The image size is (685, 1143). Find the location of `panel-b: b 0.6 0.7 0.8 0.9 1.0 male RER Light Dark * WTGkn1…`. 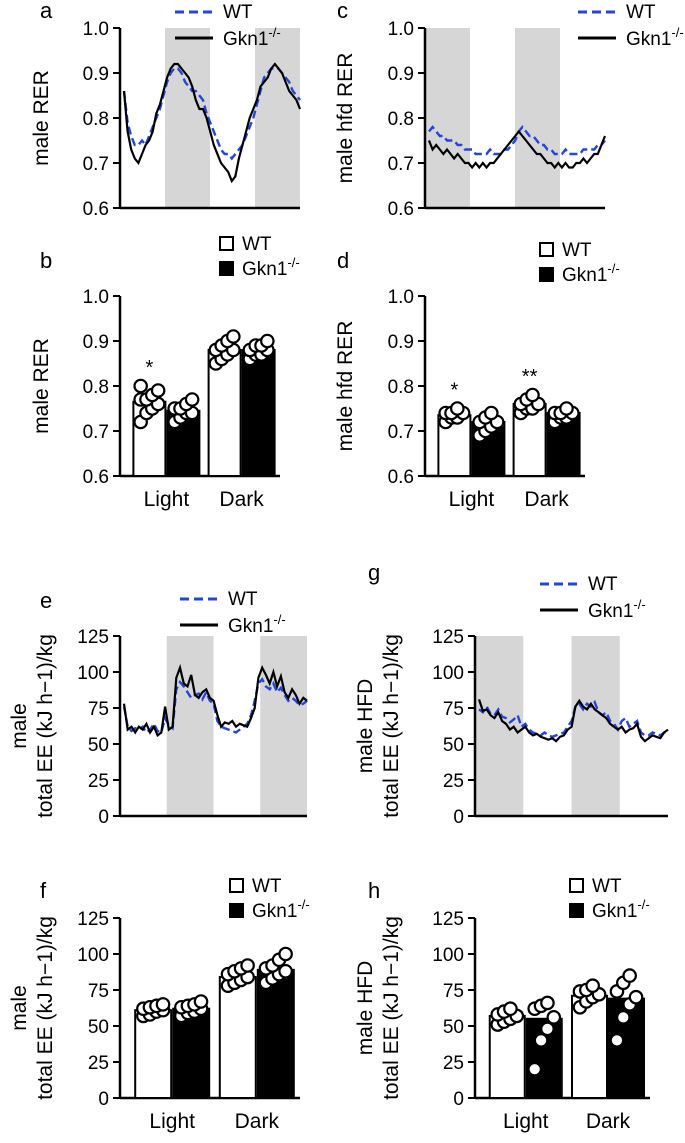

panel-b: b 0.6 0.7 0.8 0.9 1.0 male RER Light Dark * WTGkn1… is located at coordinates (165, 372).